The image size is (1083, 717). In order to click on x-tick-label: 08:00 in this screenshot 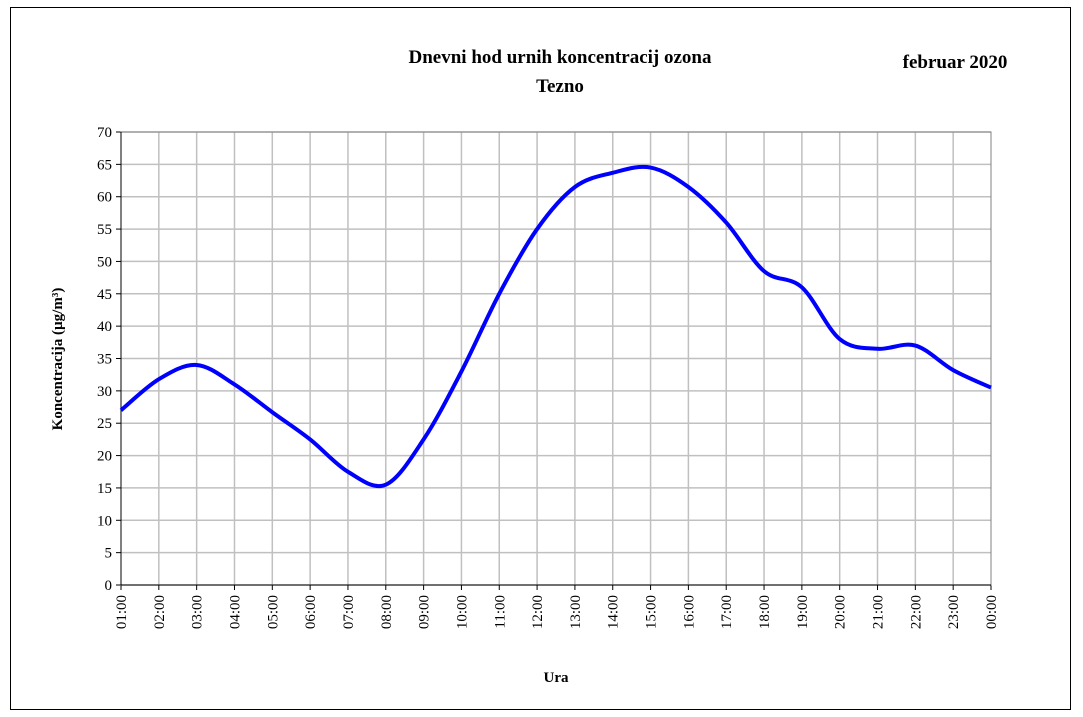, I will do `click(387, 612)`.